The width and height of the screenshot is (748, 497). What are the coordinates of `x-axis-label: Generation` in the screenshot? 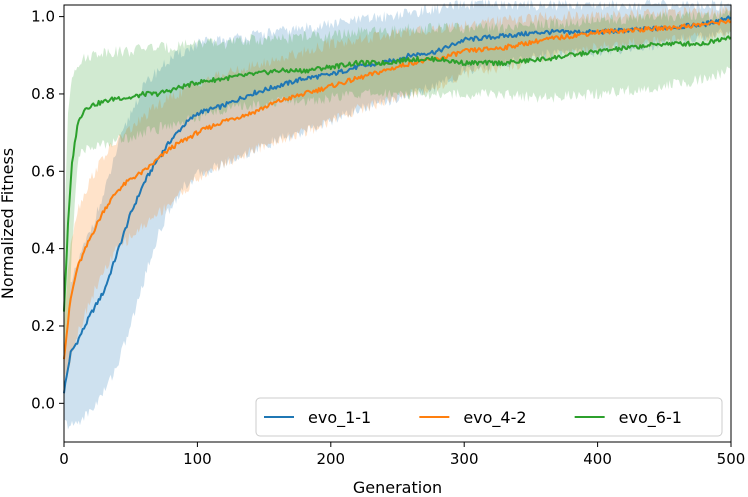 It's located at (397, 487).